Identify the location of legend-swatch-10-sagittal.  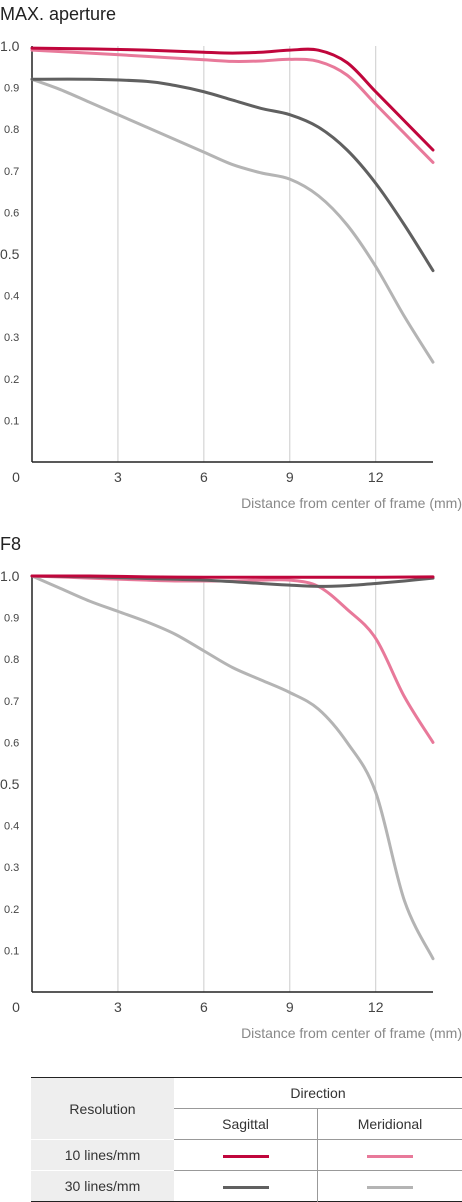
(246, 1156).